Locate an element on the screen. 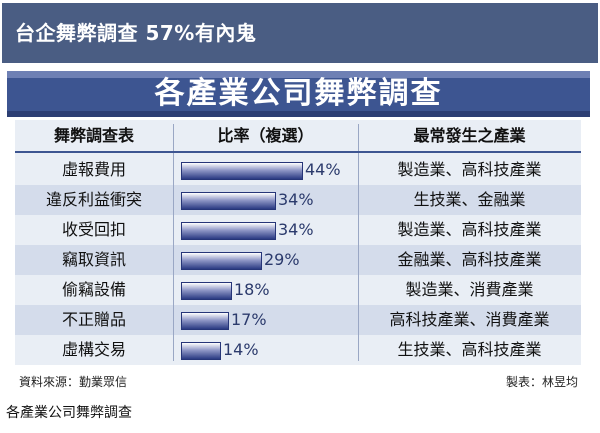 The height and width of the screenshot is (433, 600). rate-value-label: 44% is located at coordinates (323, 169).